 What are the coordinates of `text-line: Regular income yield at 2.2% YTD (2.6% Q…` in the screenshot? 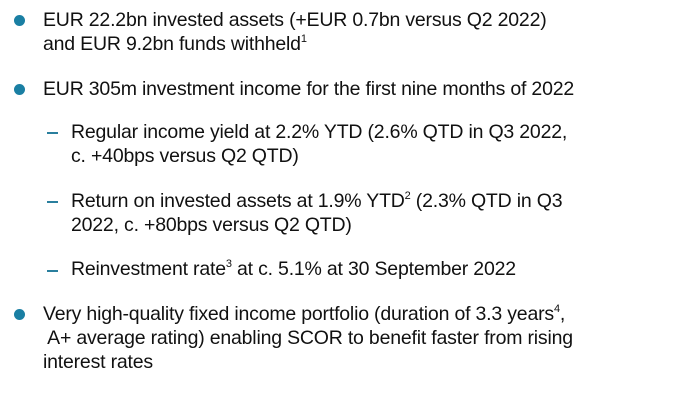 It's located at (319, 132).